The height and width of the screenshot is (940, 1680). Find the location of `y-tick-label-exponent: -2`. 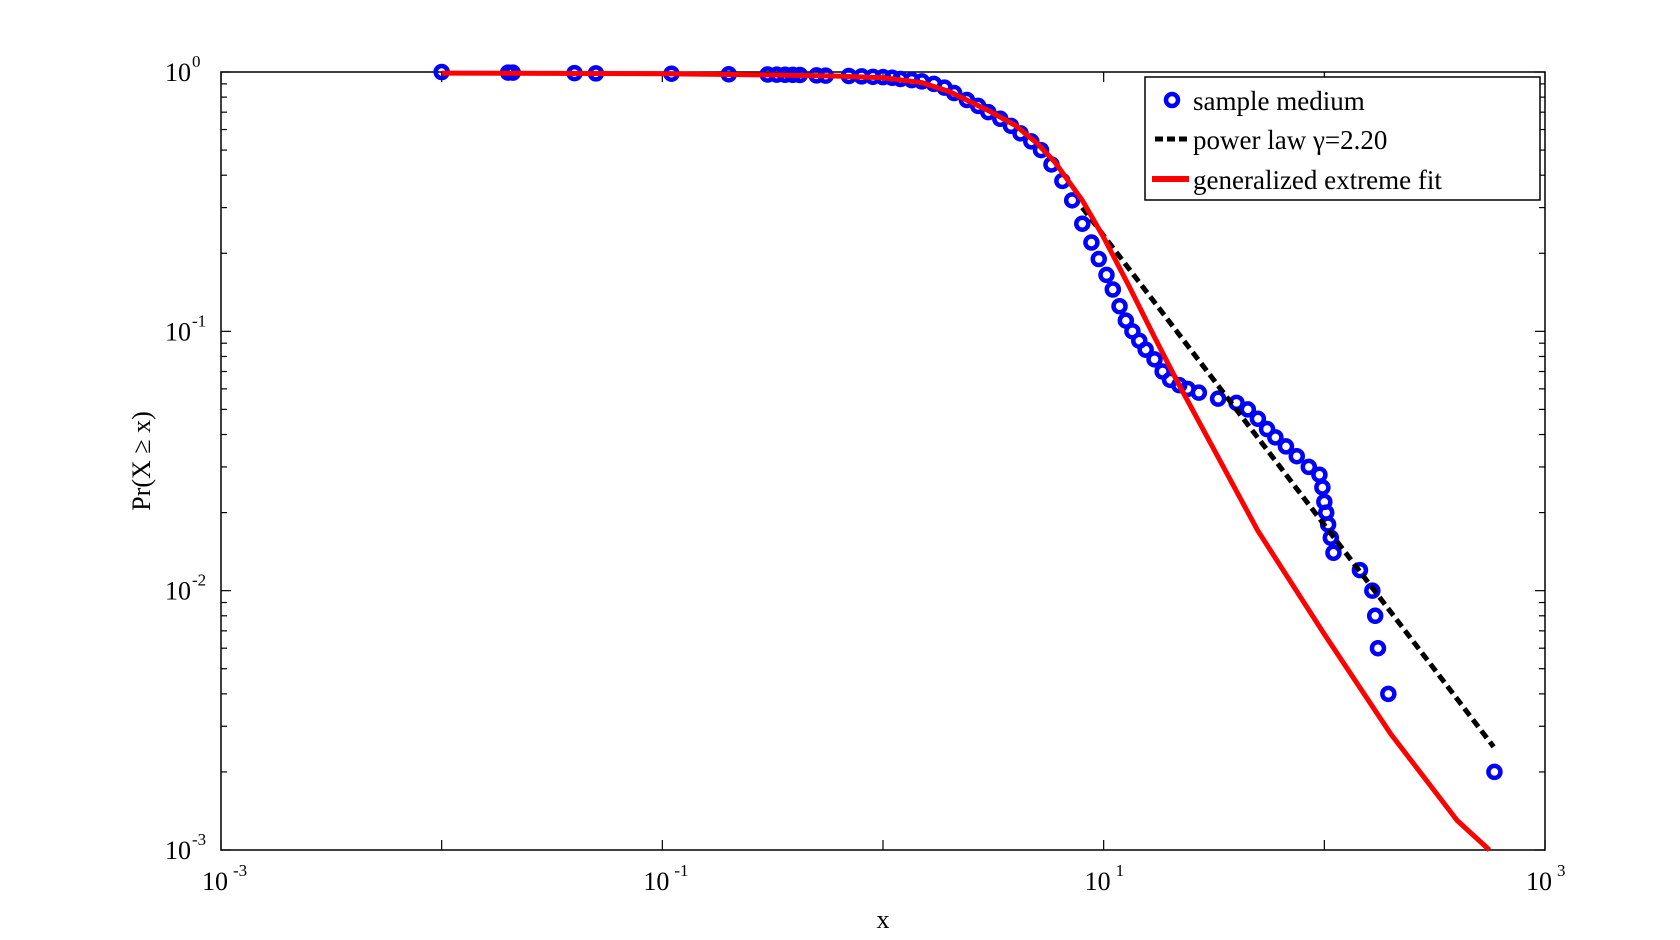

y-tick-label-exponent: -2 is located at coordinates (199, 580).